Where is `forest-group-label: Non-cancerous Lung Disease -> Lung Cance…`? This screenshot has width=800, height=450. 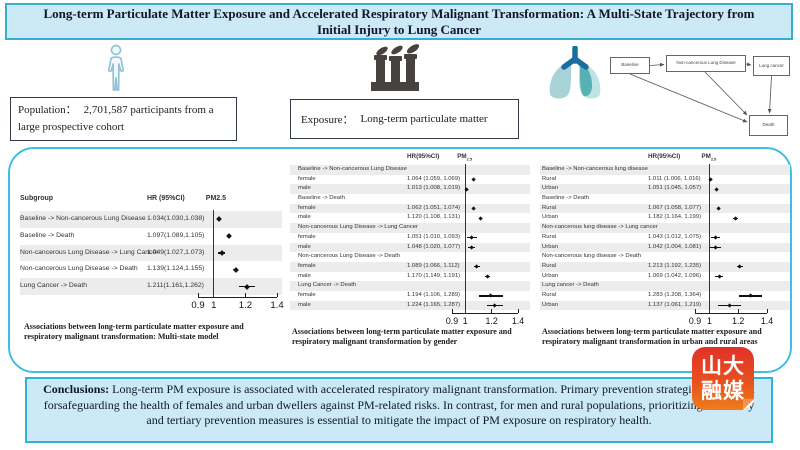 forest-group-label: Non-cancerous Lung Disease -> Lung Cance… is located at coordinates (358, 227).